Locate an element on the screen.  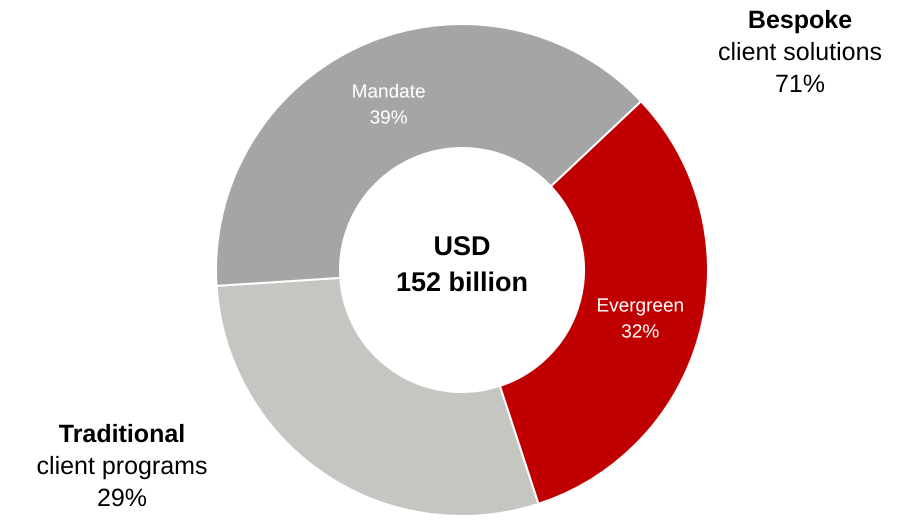
data-label: 32% is located at coordinates (640, 331).